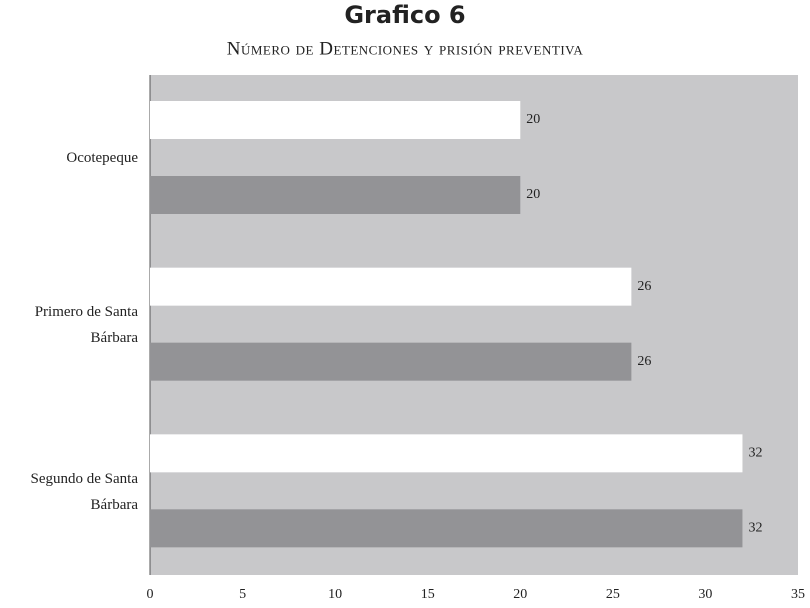 The width and height of the screenshot is (810, 608). Describe the element at coordinates (705, 594) in the screenshot. I see `x-tick-label: 30` at that location.